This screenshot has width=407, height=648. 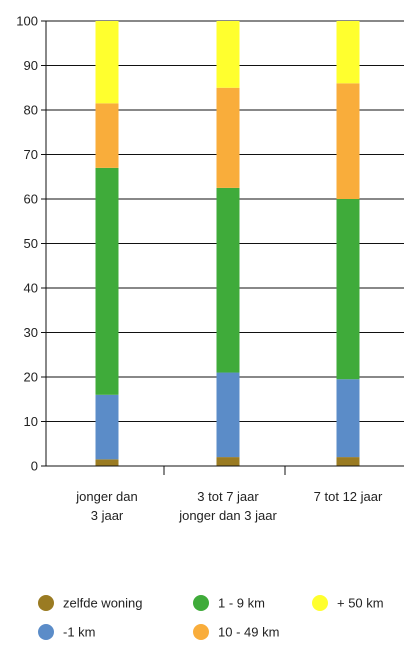 I want to click on bar-segment-cat2-s0, so click(x=348, y=461).